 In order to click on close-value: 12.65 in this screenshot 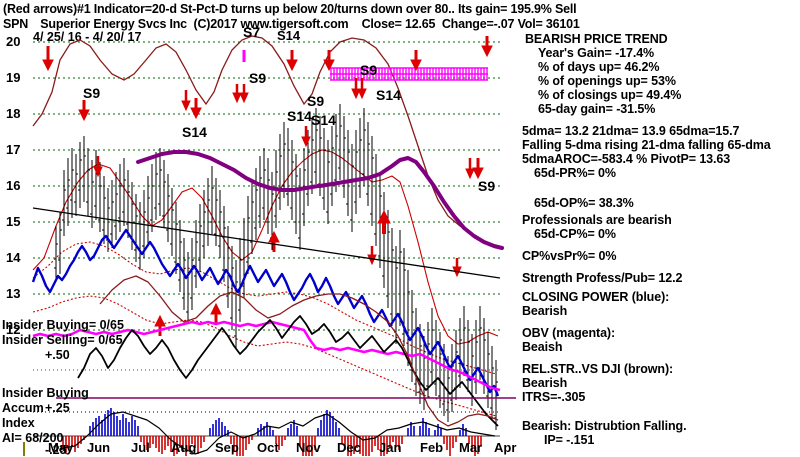, I will do `click(420, 24)`.